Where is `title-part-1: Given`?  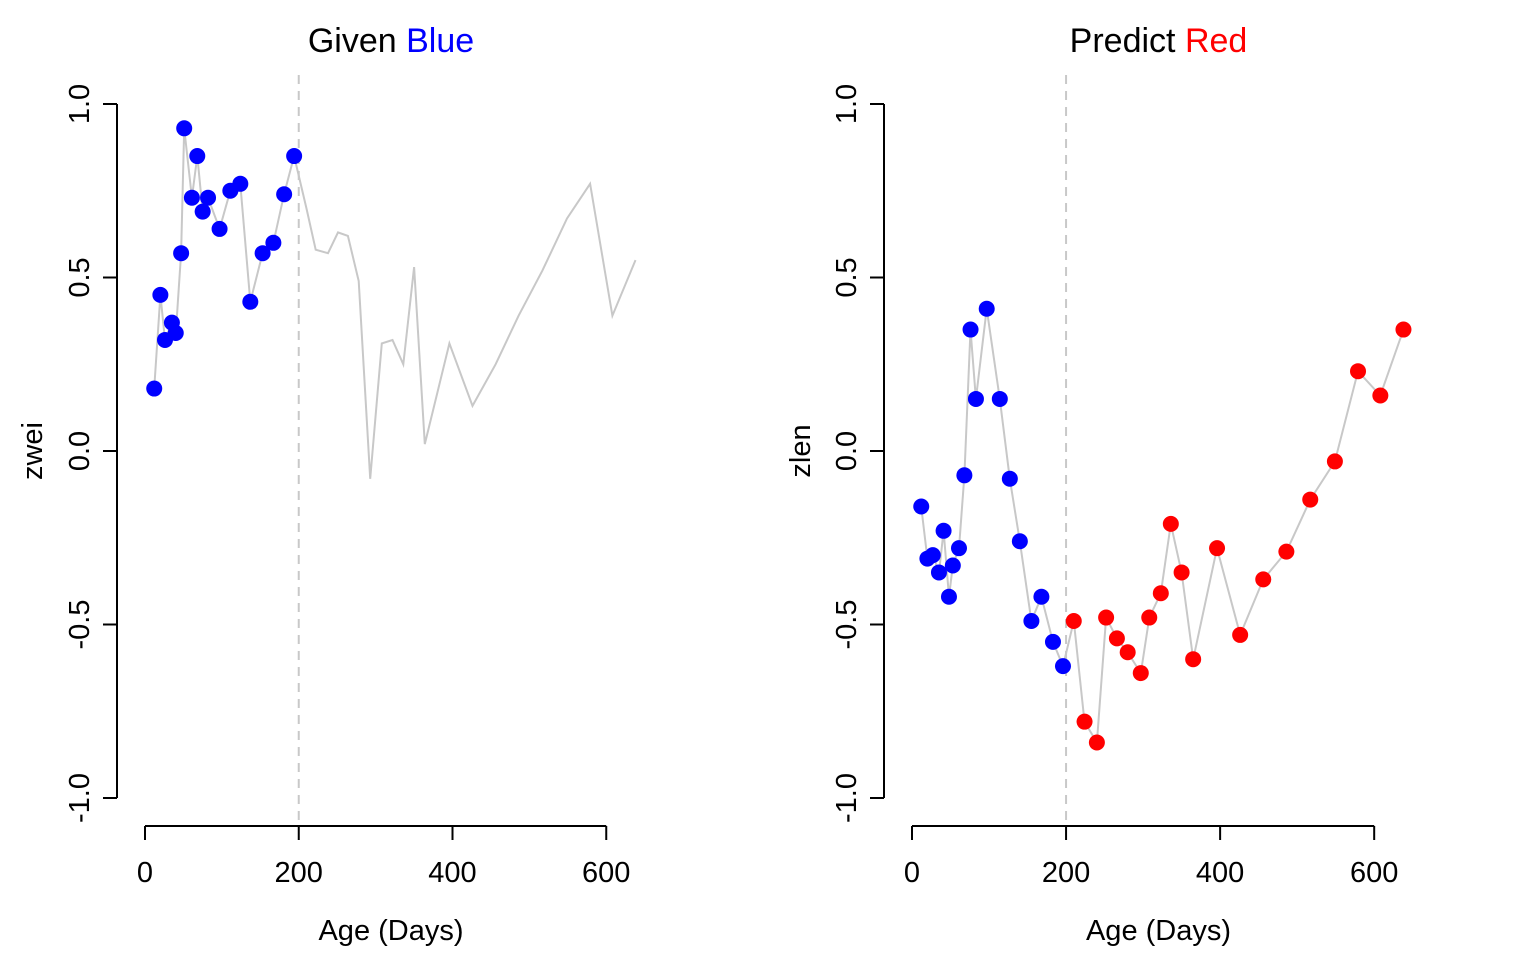
title-part-1: Given is located at coordinates (357, 41).